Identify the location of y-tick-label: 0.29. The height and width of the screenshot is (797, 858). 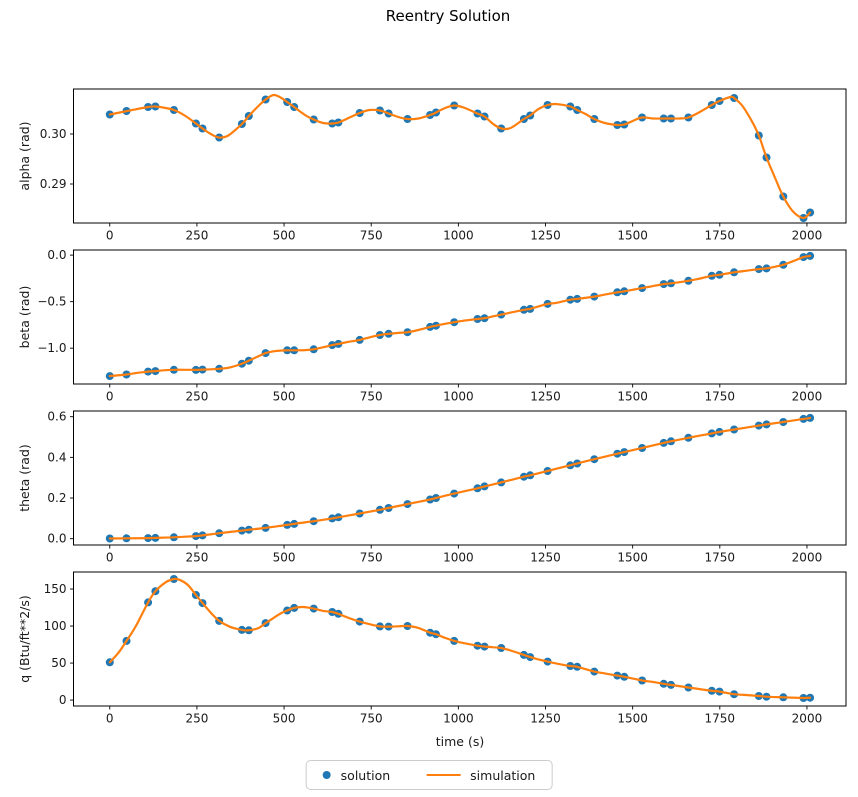
(53, 184).